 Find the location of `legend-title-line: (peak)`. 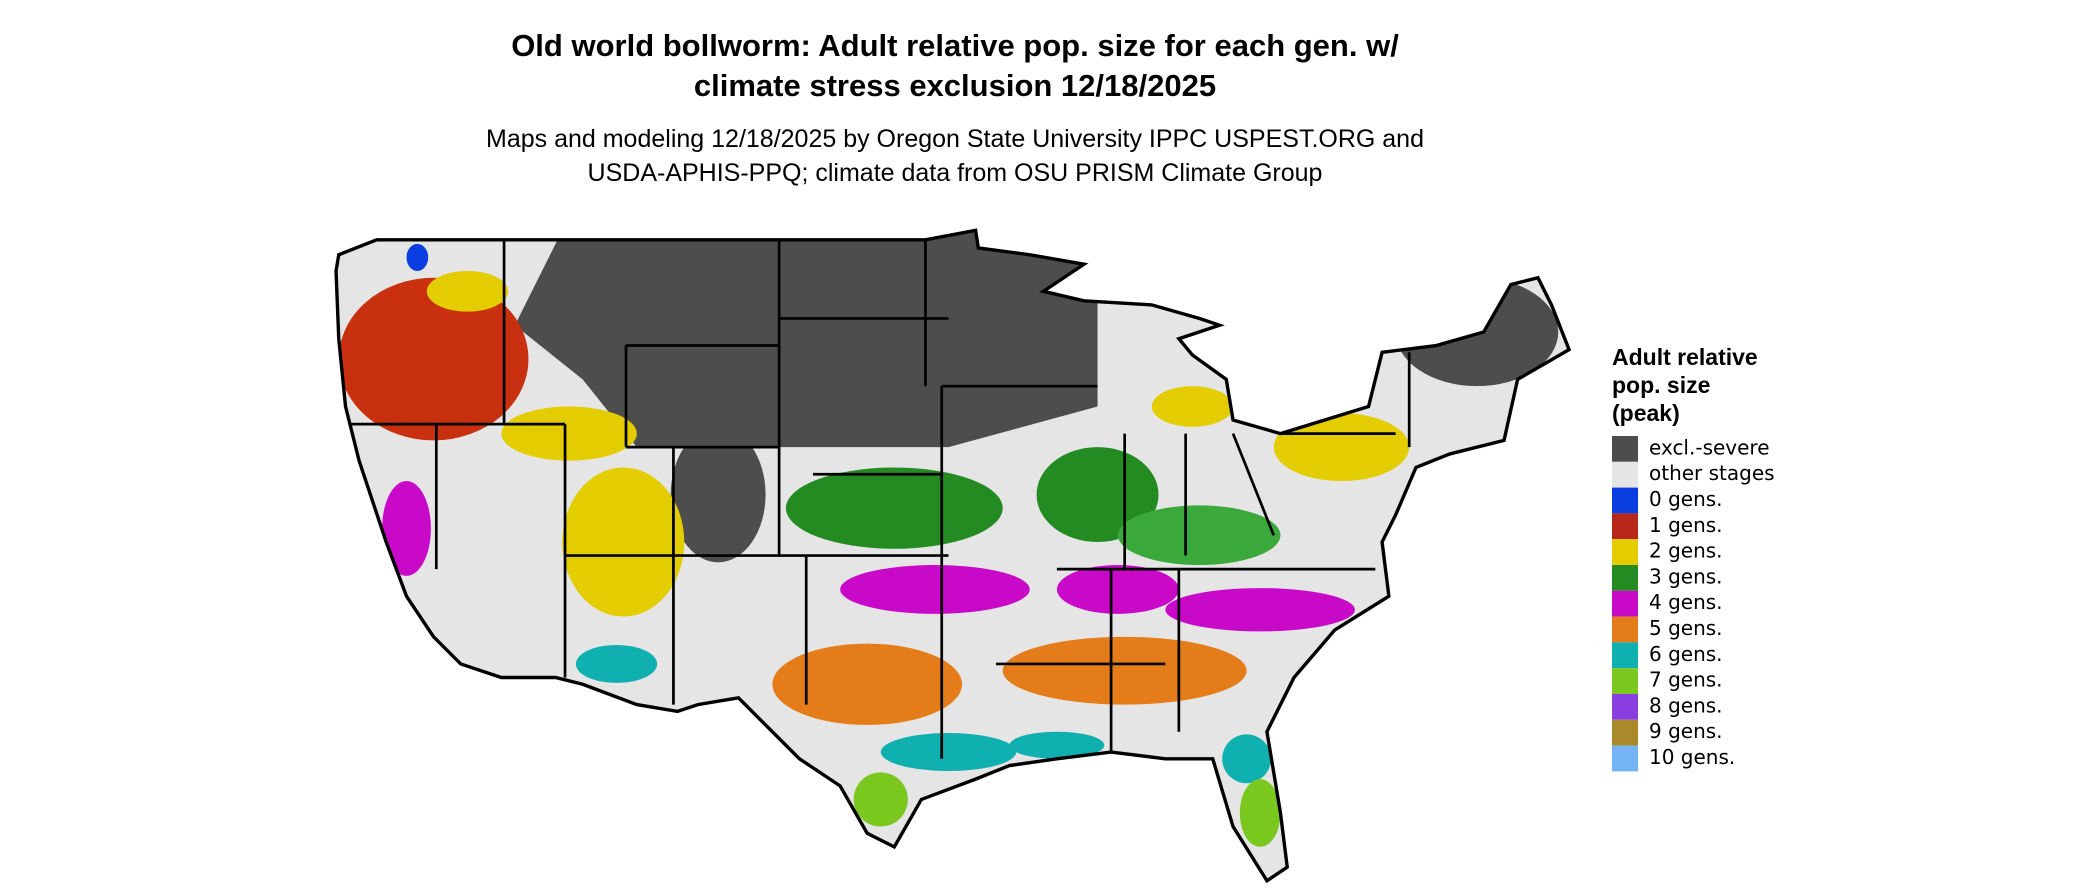

legend-title-line: (peak) is located at coordinates (1646, 413).